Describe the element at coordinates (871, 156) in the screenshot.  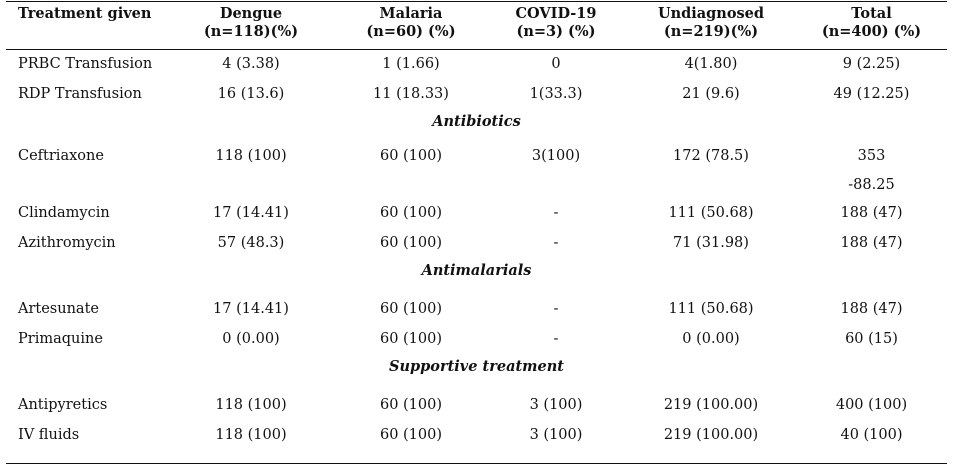
I see `cell-total-line1: 353` at that location.